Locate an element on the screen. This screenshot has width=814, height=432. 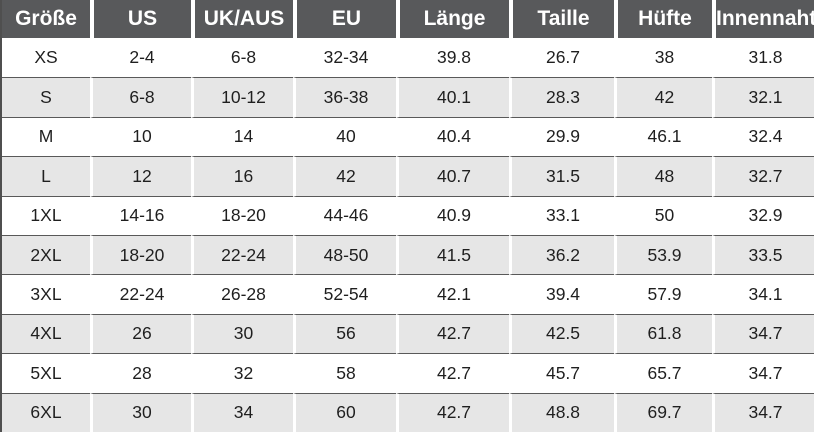
value-cell: 31.5 is located at coordinates (561, 176).